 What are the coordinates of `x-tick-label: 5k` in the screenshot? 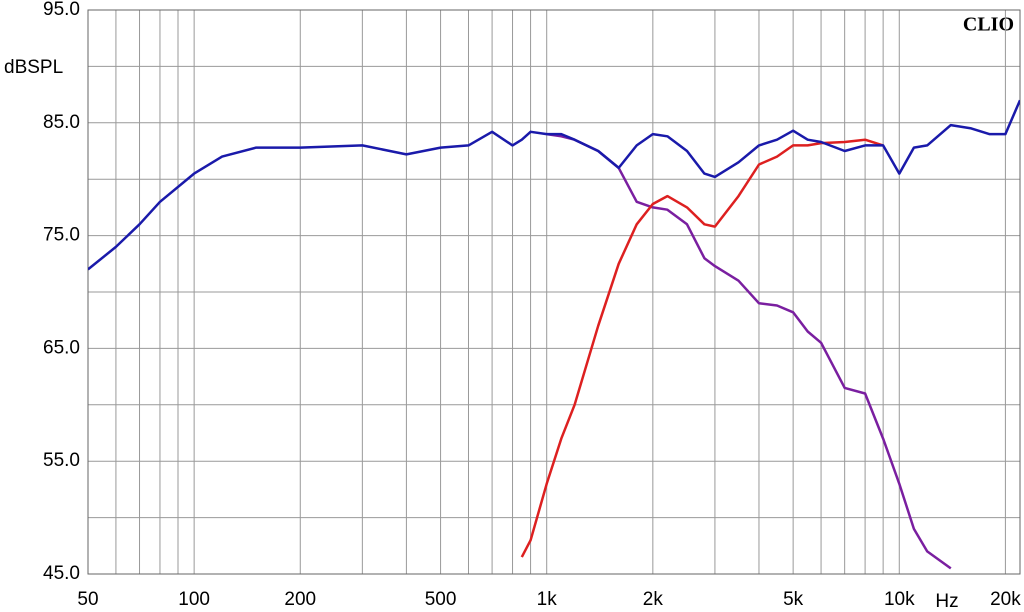 It's located at (793, 599).